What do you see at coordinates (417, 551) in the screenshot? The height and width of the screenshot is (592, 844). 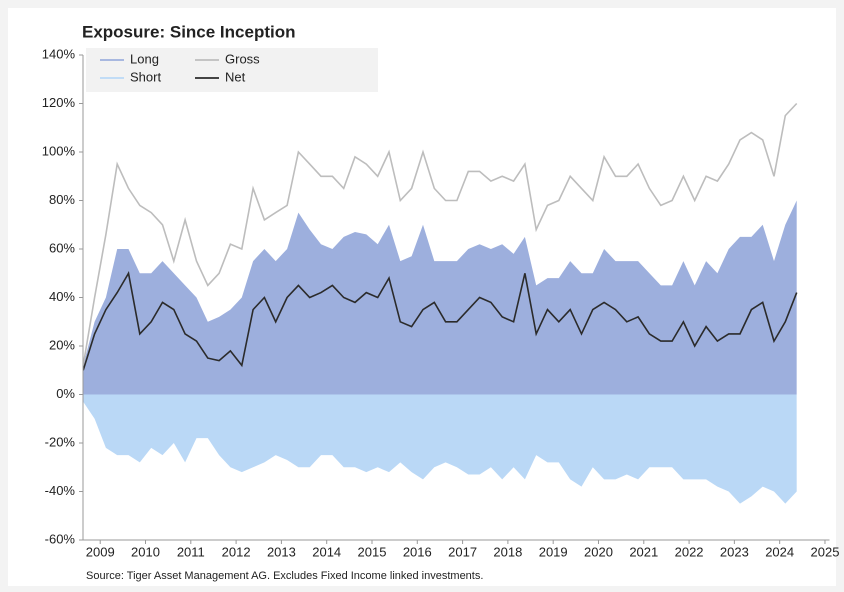 I see `x-tick-label: 2016` at bounding box center [417, 551].